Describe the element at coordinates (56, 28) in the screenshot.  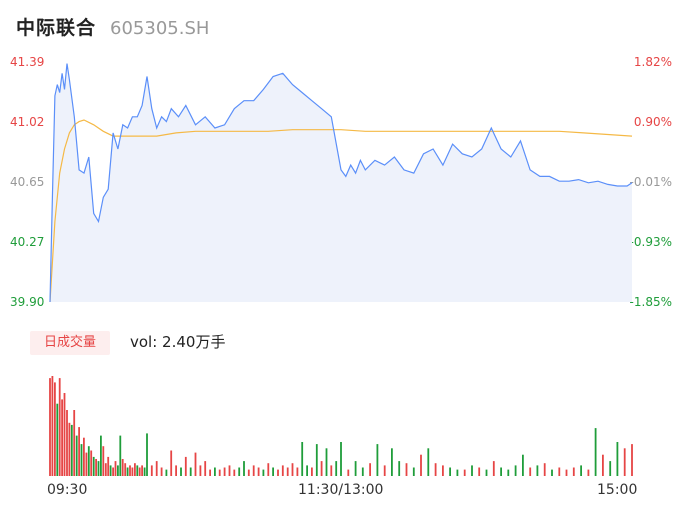
I see `stock-name: 中际联合` at that location.